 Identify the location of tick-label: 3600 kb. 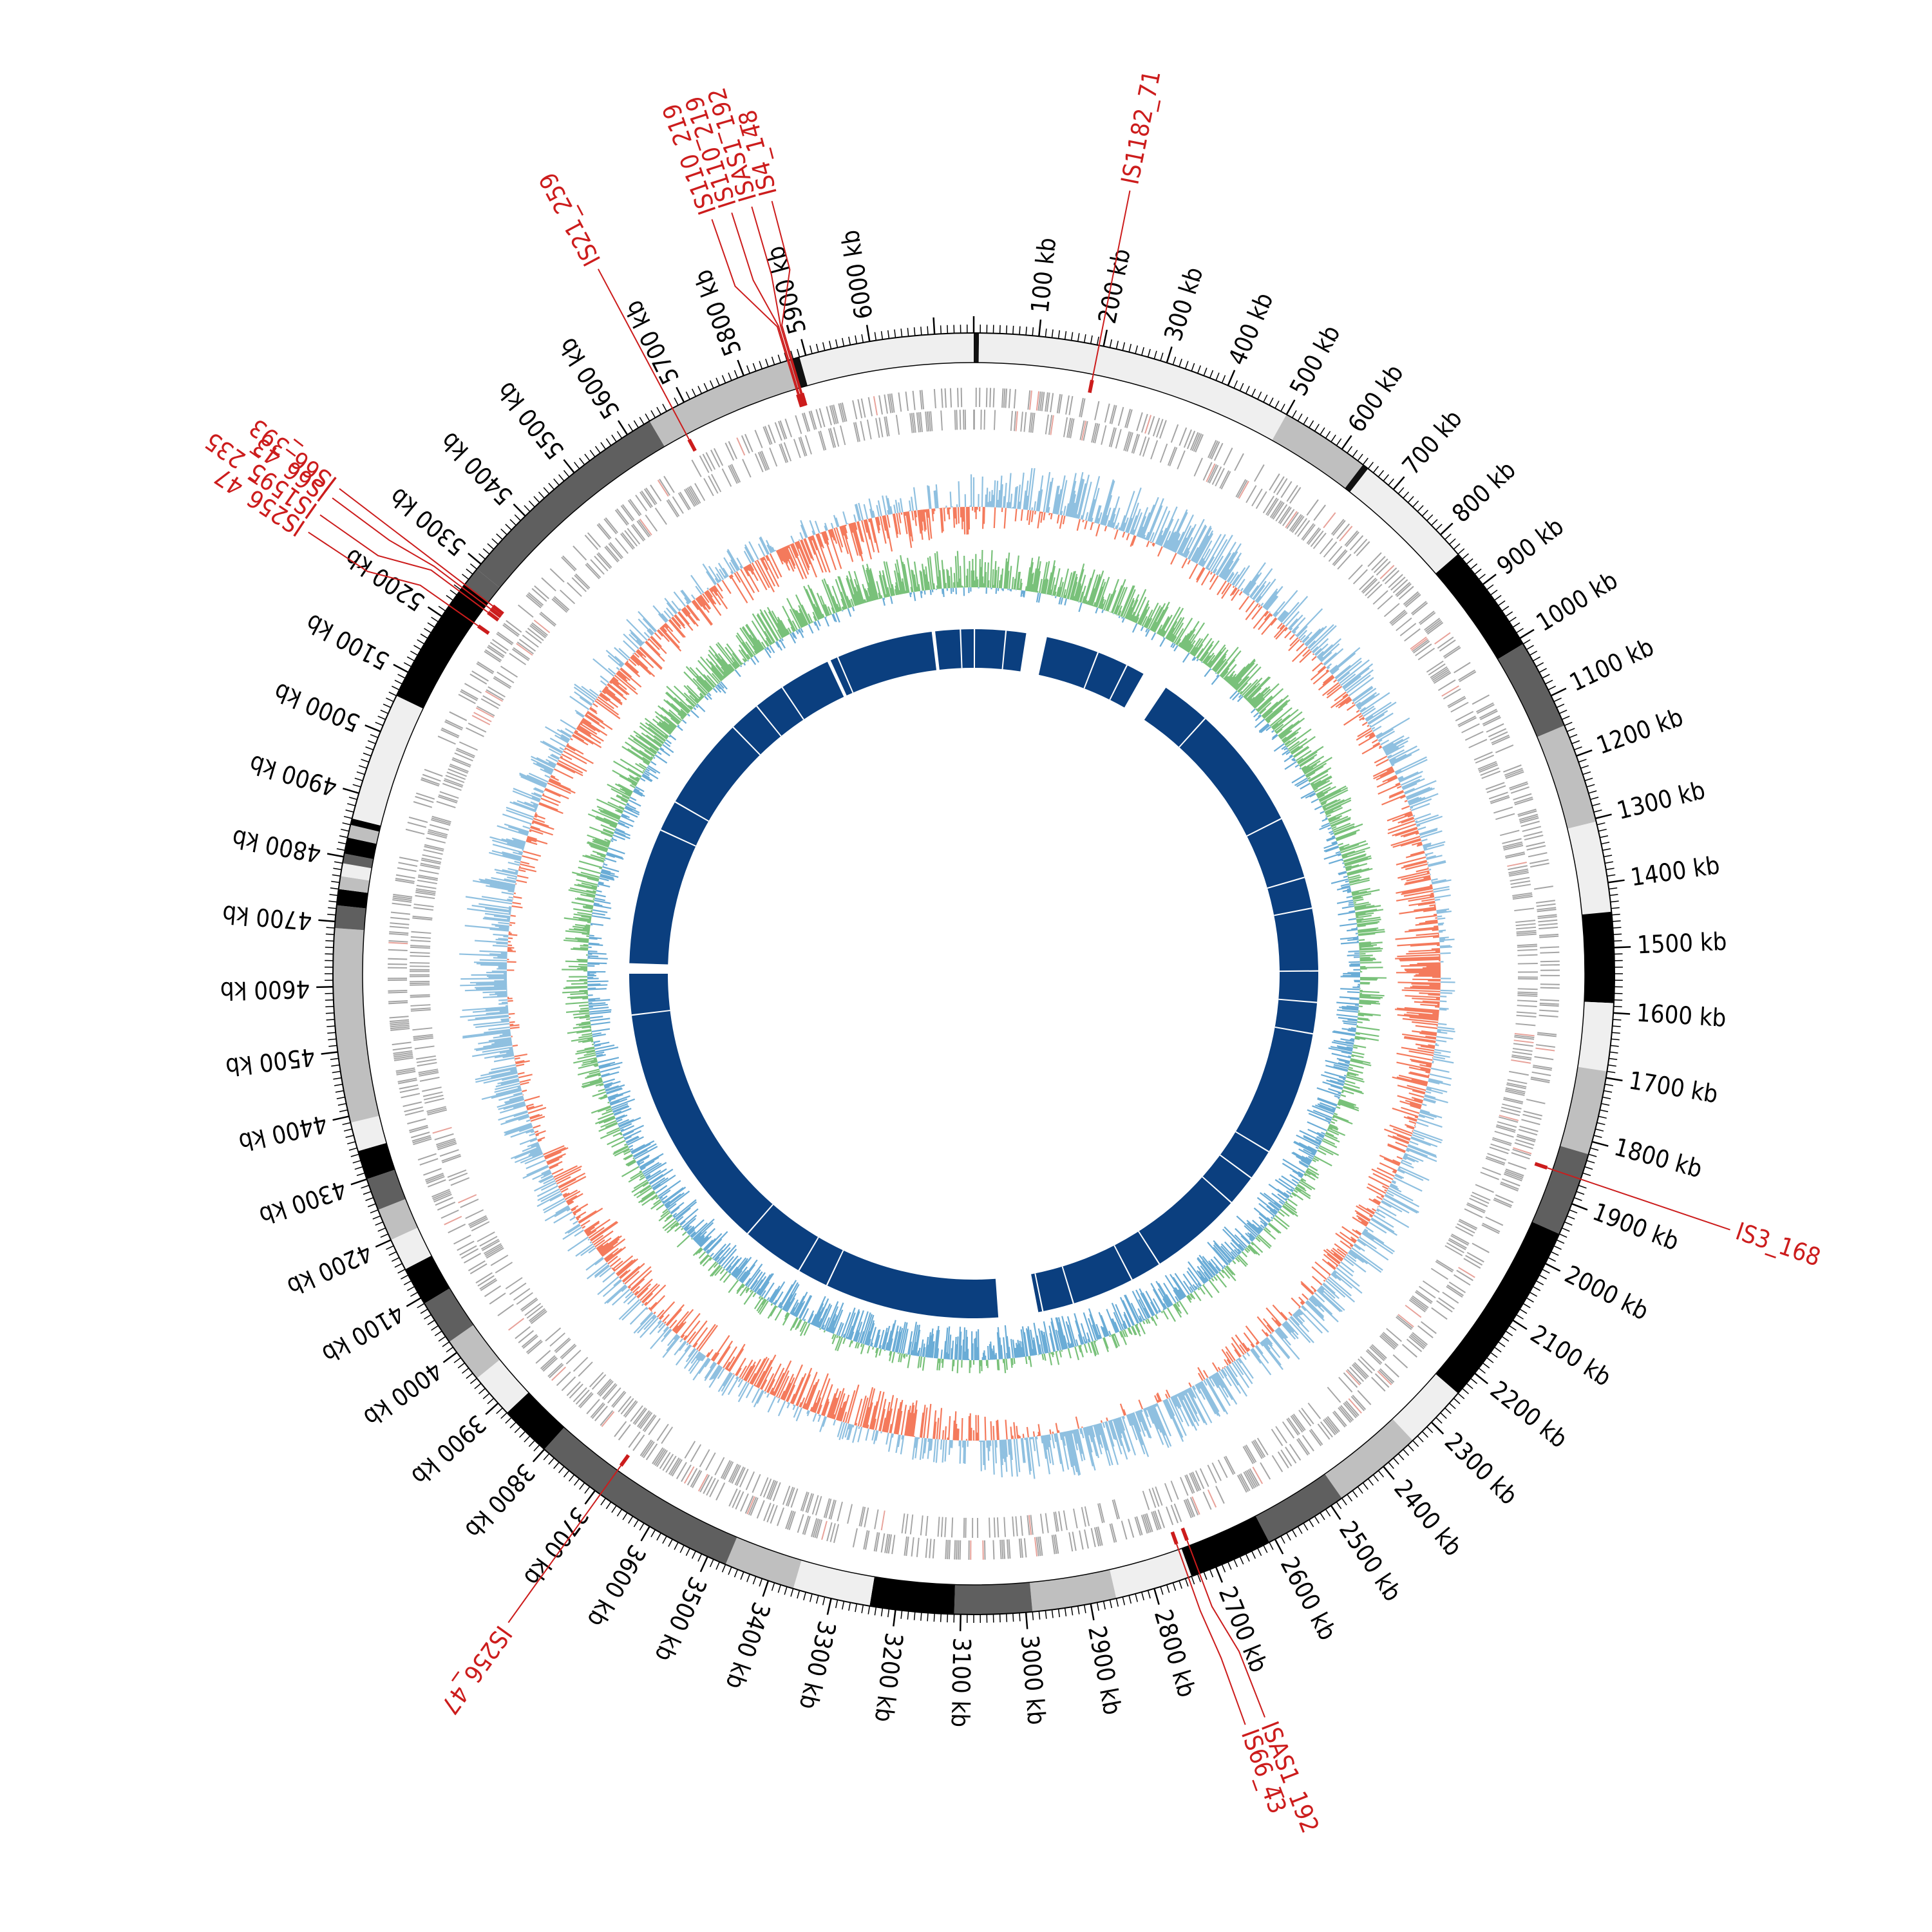
(617, 1585).